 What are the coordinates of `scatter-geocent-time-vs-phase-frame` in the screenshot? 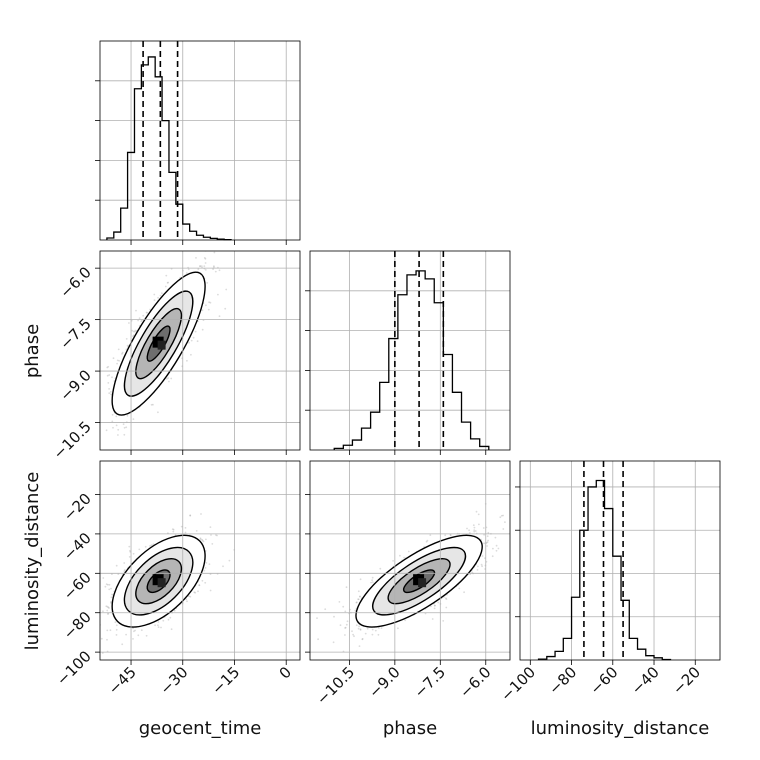 It's located at (200, 350).